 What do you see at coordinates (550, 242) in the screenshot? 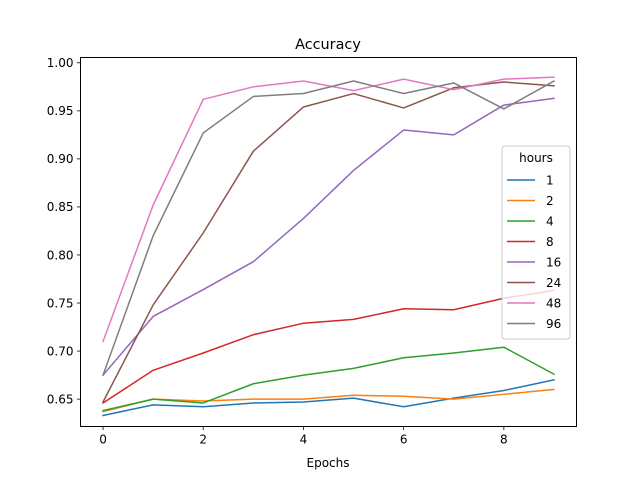
I see `legend-label-8: 8` at bounding box center [550, 242].